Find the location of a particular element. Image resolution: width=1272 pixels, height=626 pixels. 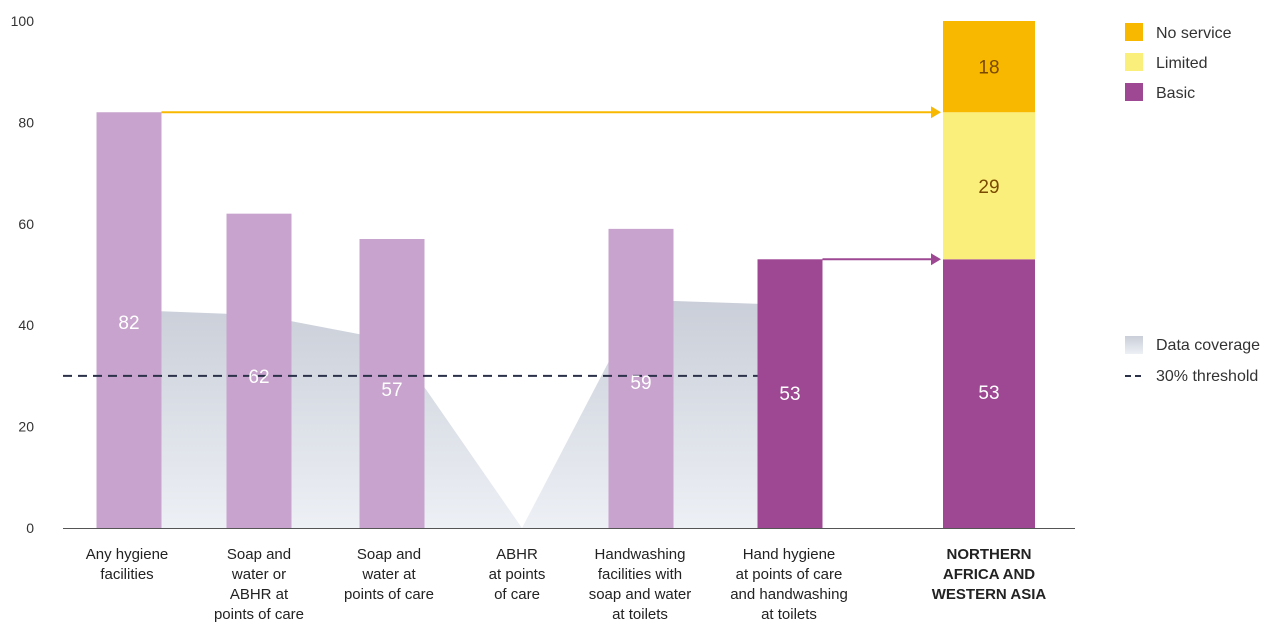

category-label: at points of care is located at coordinates (789, 574).